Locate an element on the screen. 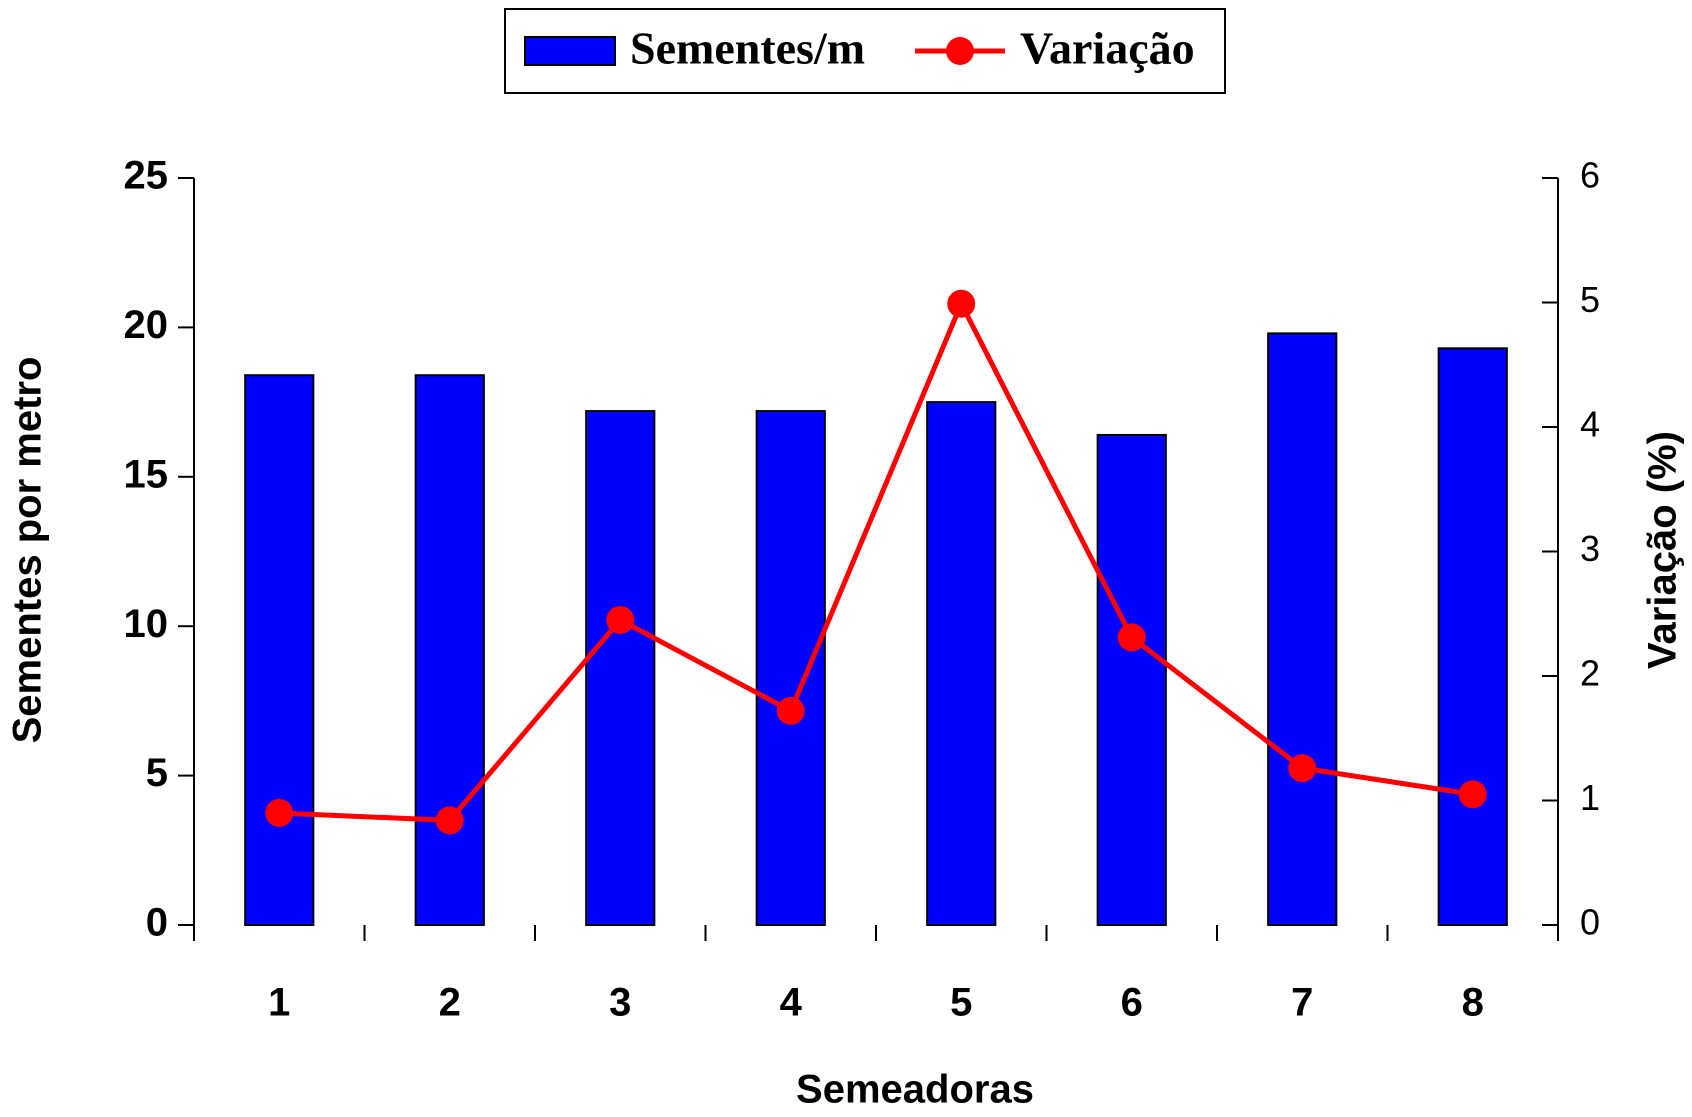 The width and height of the screenshot is (1692, 1117). y-tick-label: 20 is located at coordinates (146, 325).